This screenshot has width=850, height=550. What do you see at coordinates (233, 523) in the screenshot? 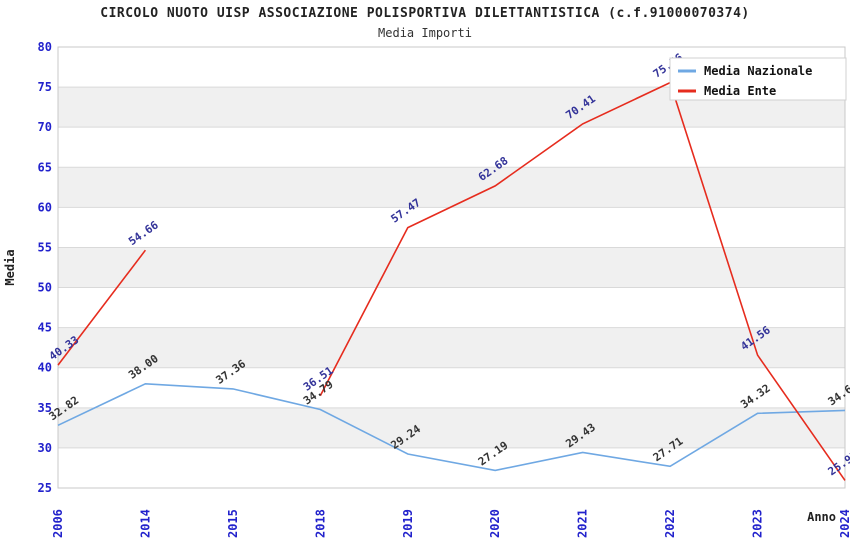
I see `x-tick-label: 2015` at bounding box center [233, 523].